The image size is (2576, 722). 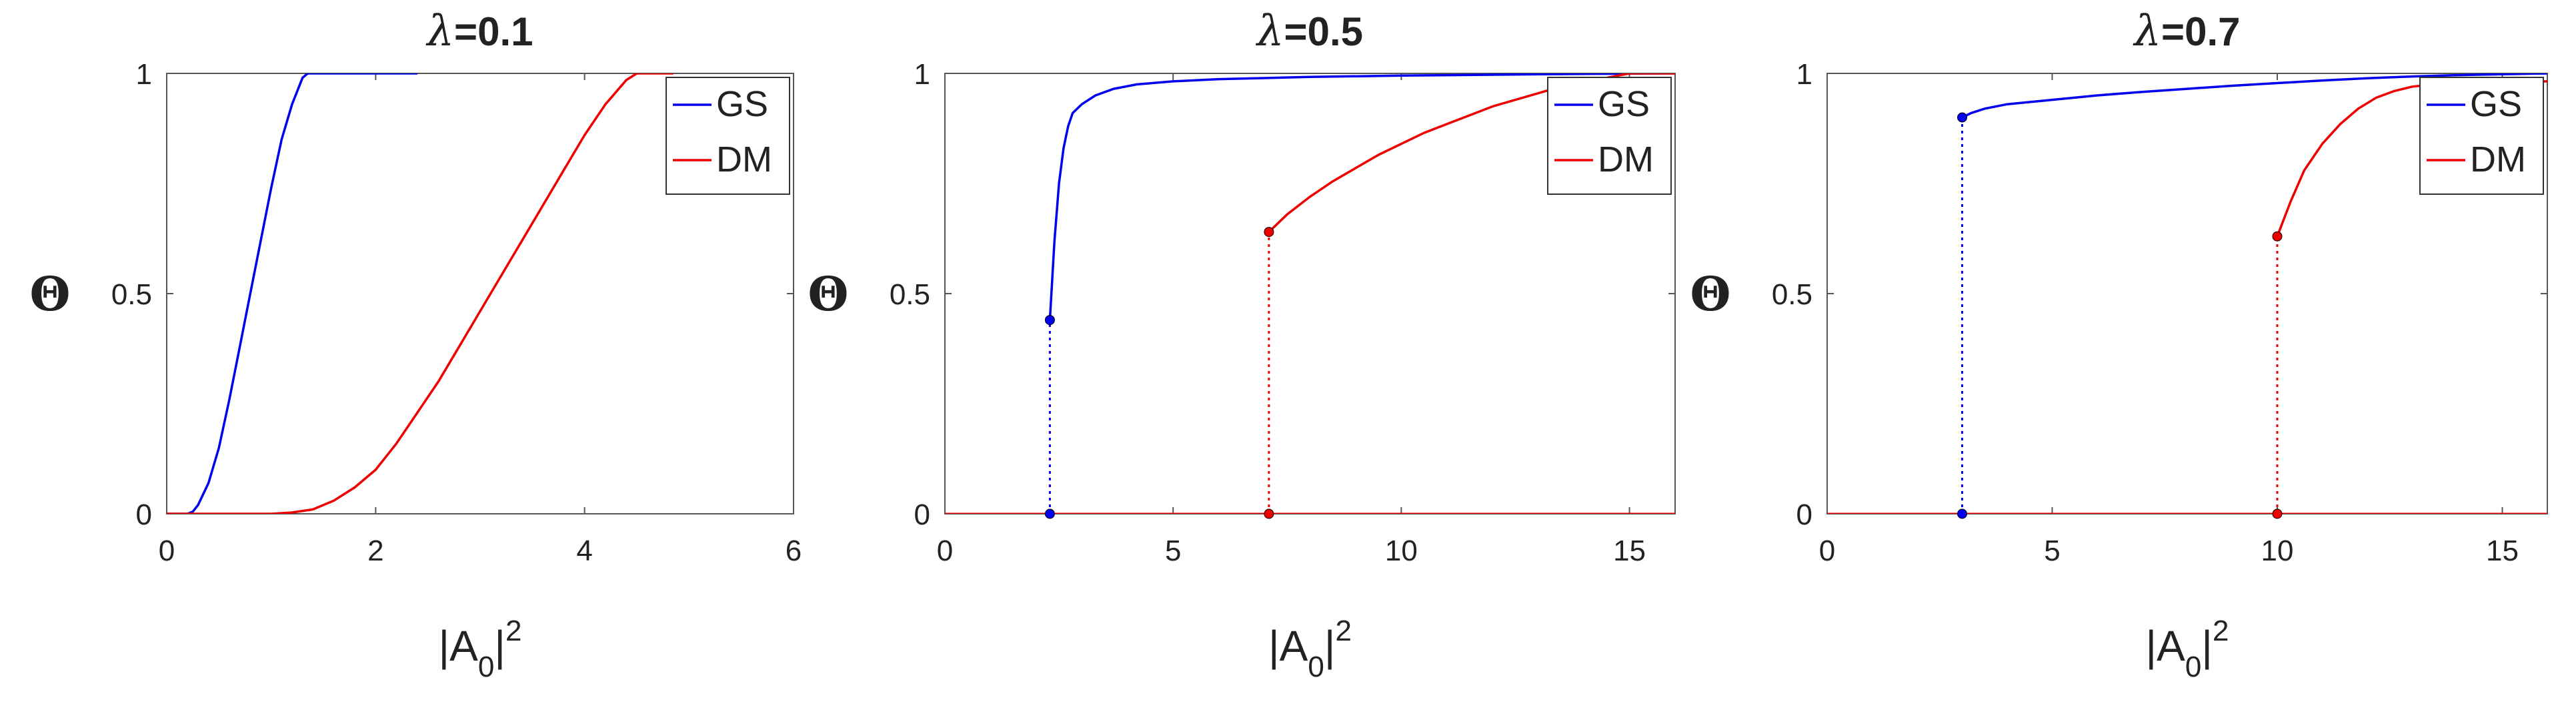 I want to click on title-value: =0.5, so click(x=1323, y=31).